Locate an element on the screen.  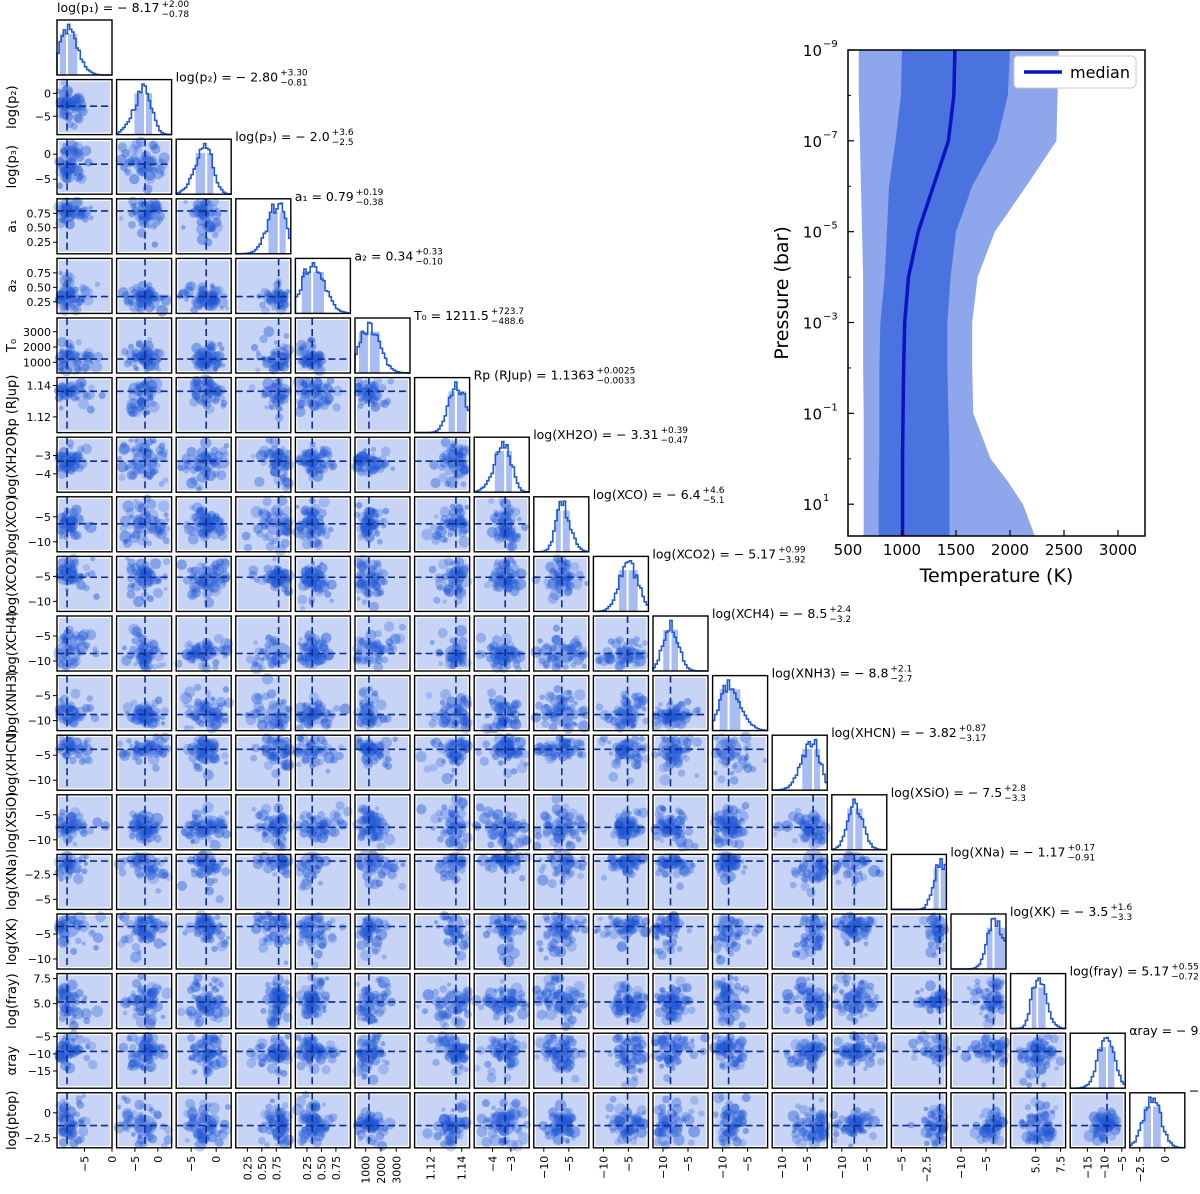
contour-CH4-HCN is located at coordinates (680, 762).